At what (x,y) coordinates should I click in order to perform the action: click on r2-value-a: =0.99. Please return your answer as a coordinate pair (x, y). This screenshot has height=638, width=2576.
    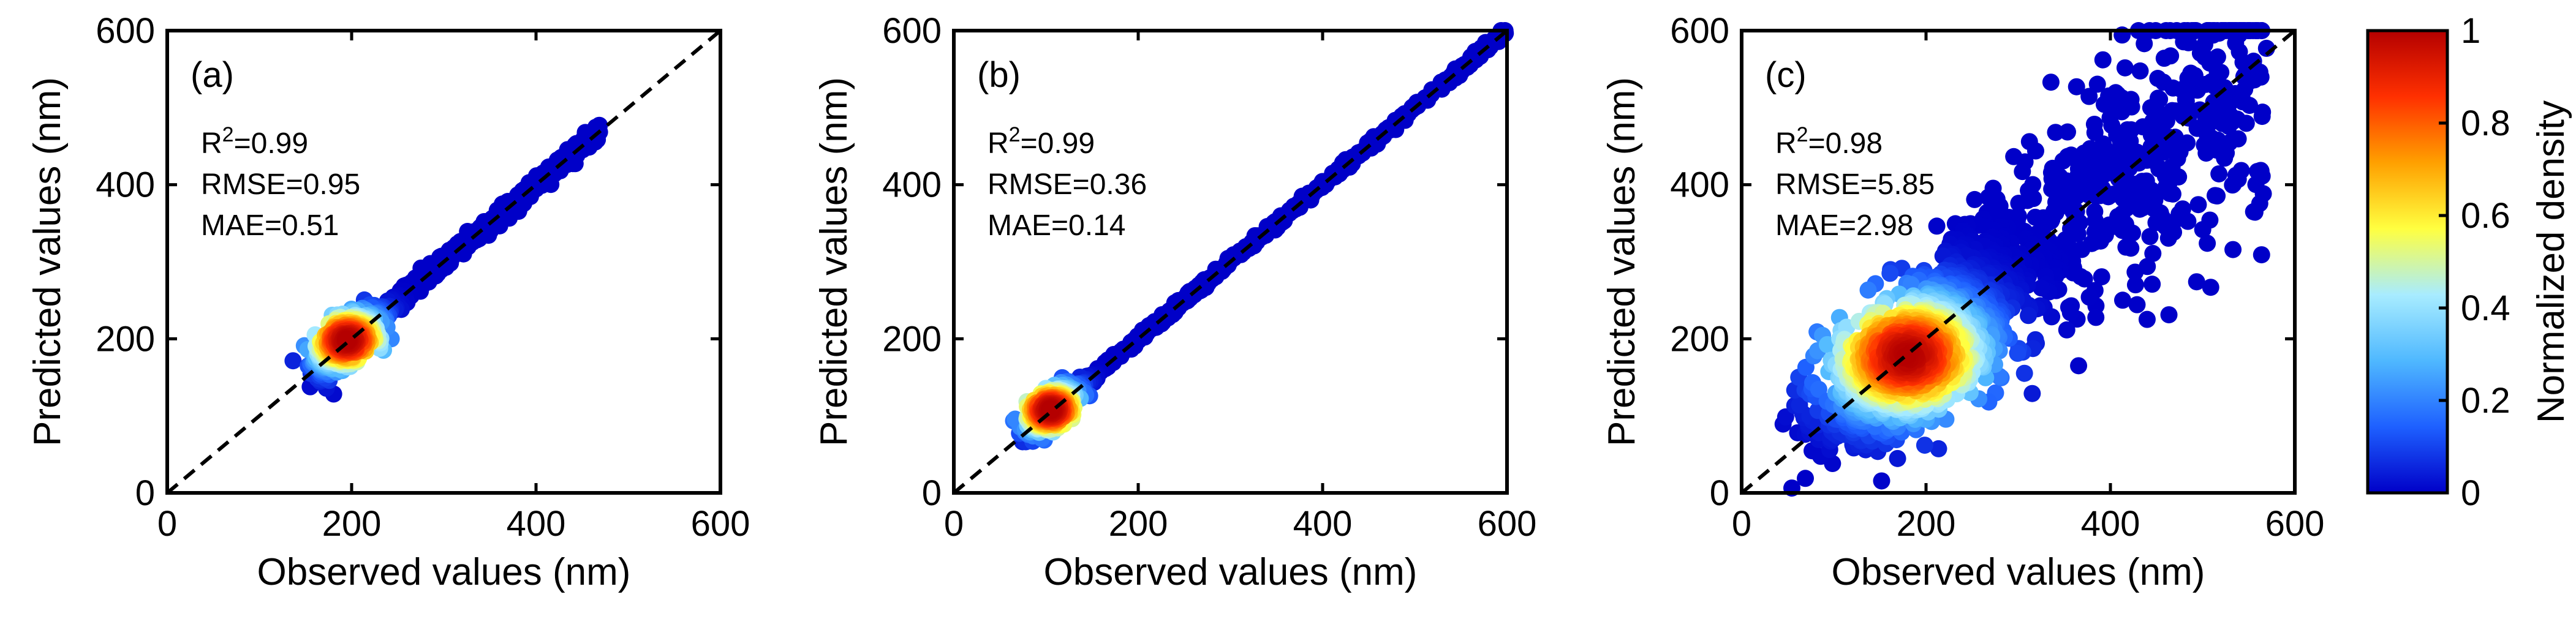
    Looking at the image, I should click on (271, 143).